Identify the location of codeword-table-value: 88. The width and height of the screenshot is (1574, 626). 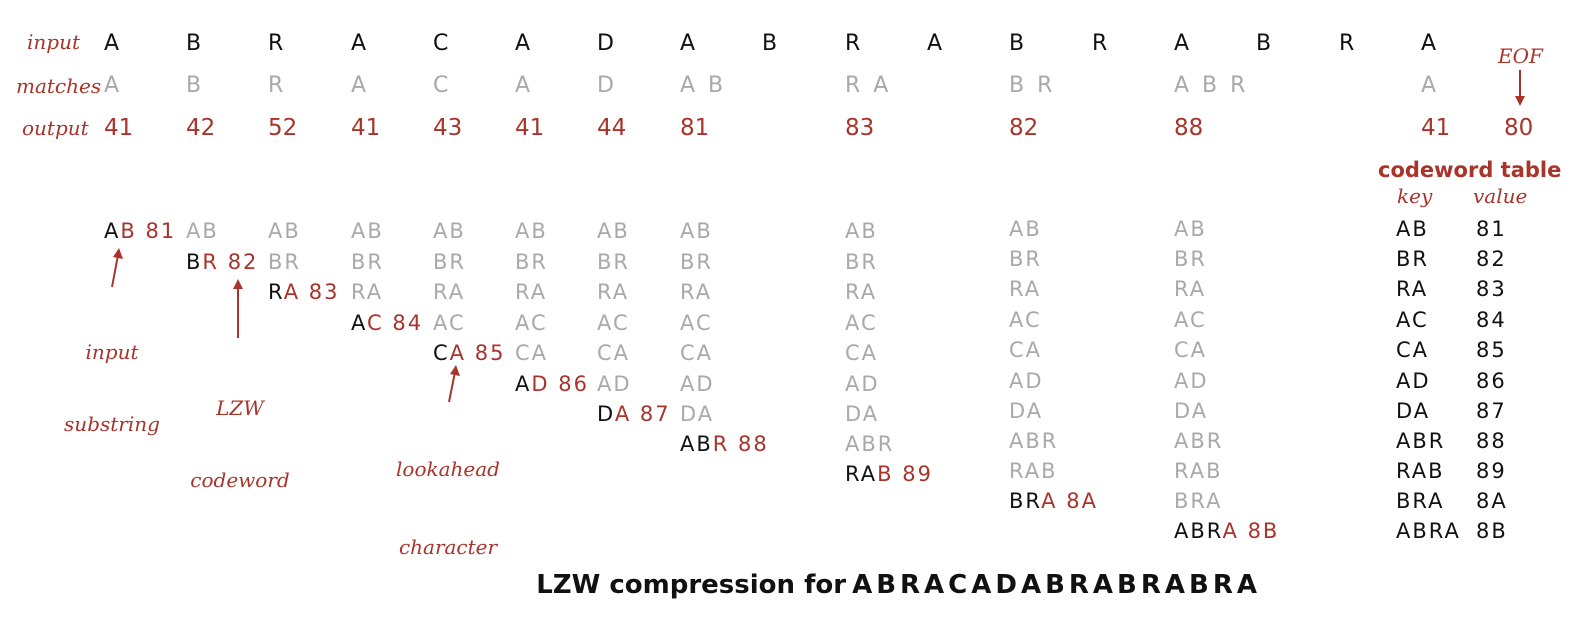
(1491, 441).